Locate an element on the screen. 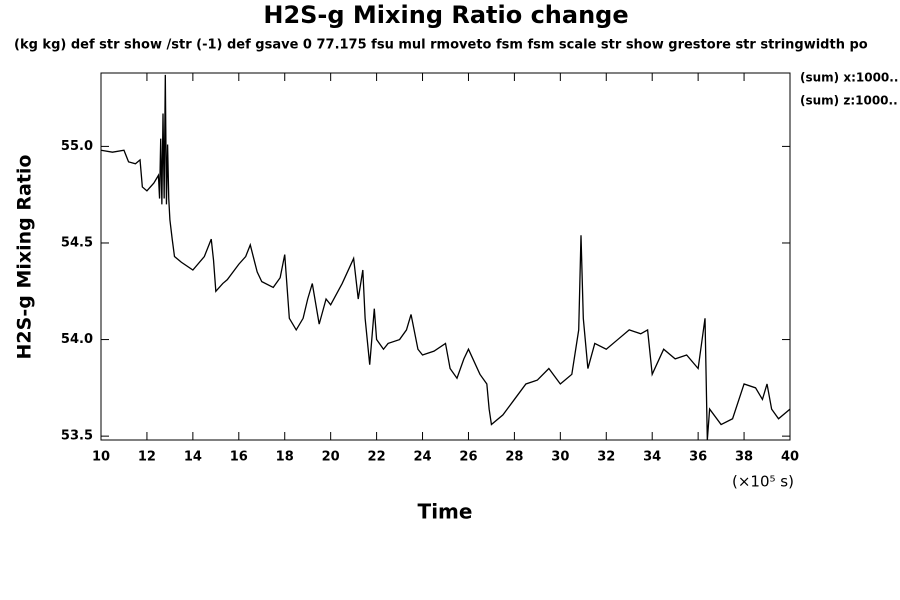 The width and height of the screenshot is (900, 600). x-tick-label: 32 is located at coordinates (606, 457).